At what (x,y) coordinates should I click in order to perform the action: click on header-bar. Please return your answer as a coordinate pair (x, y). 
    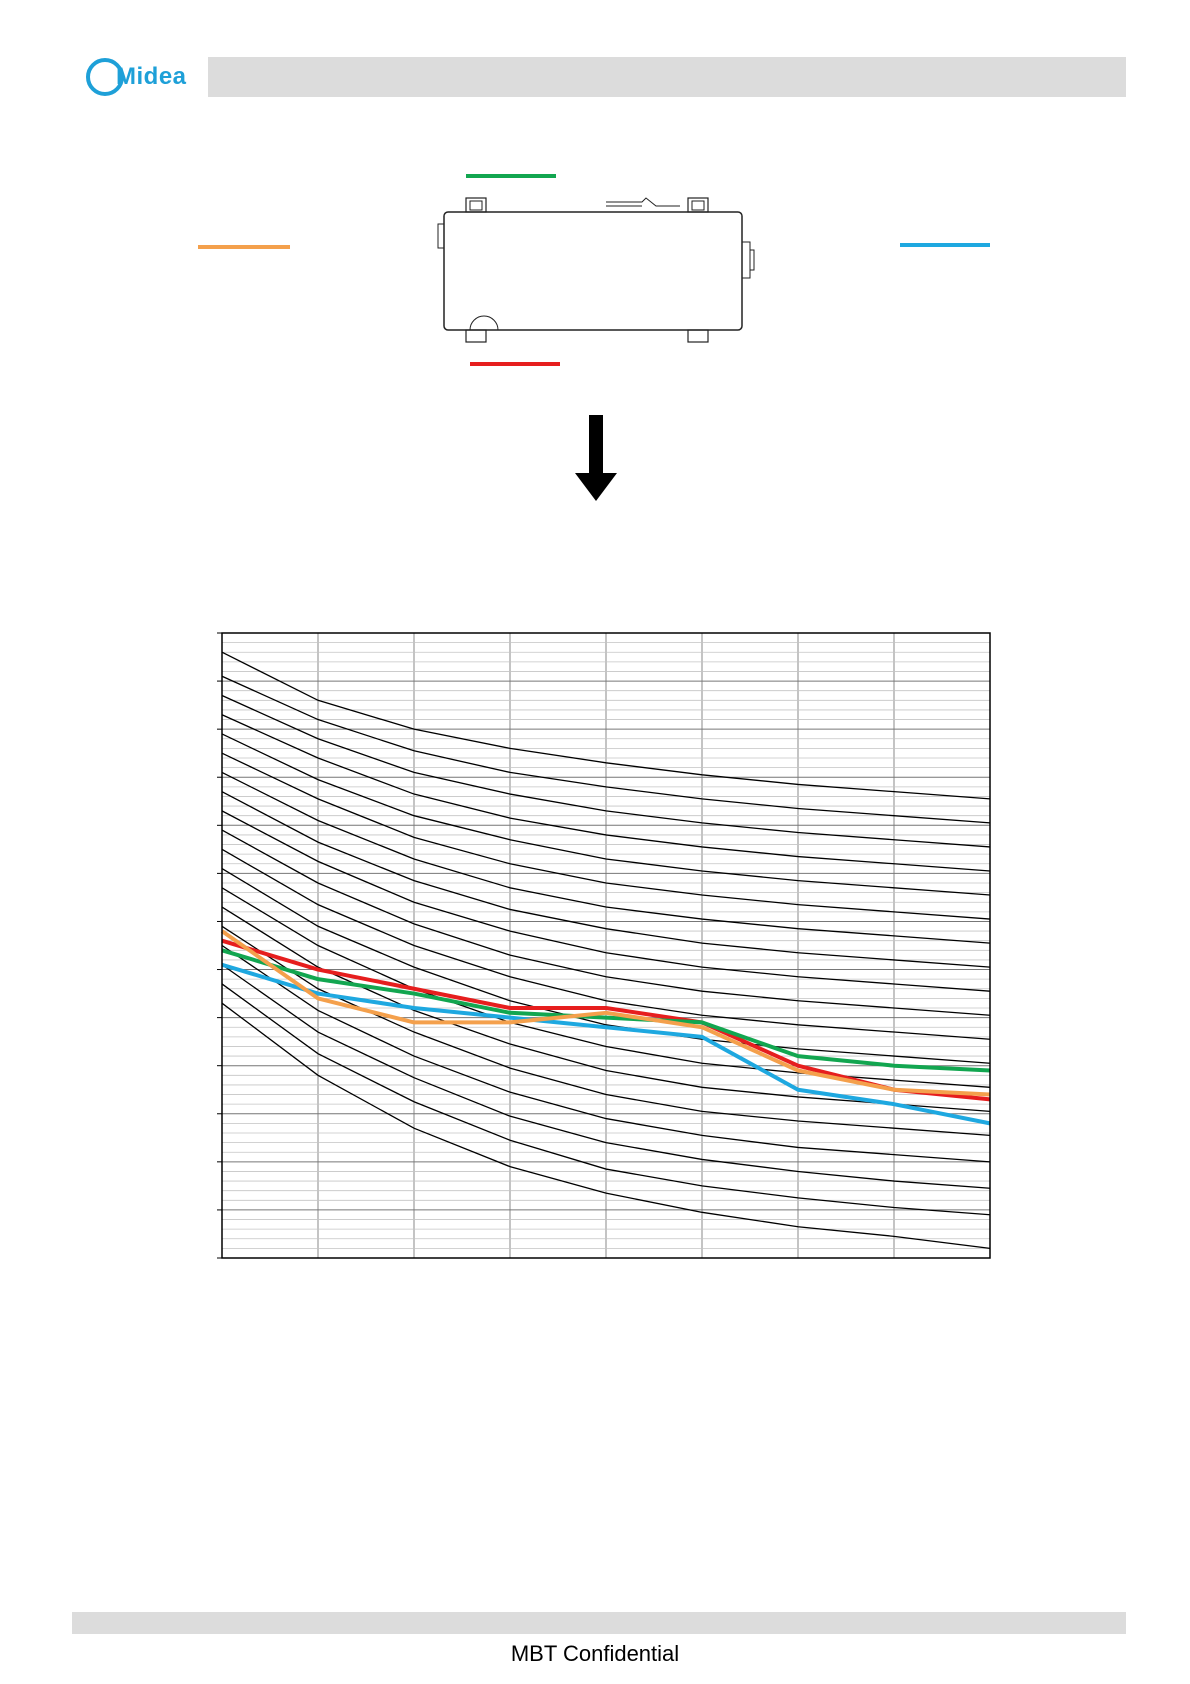
    Looking at the image, I should click on (667, 77).